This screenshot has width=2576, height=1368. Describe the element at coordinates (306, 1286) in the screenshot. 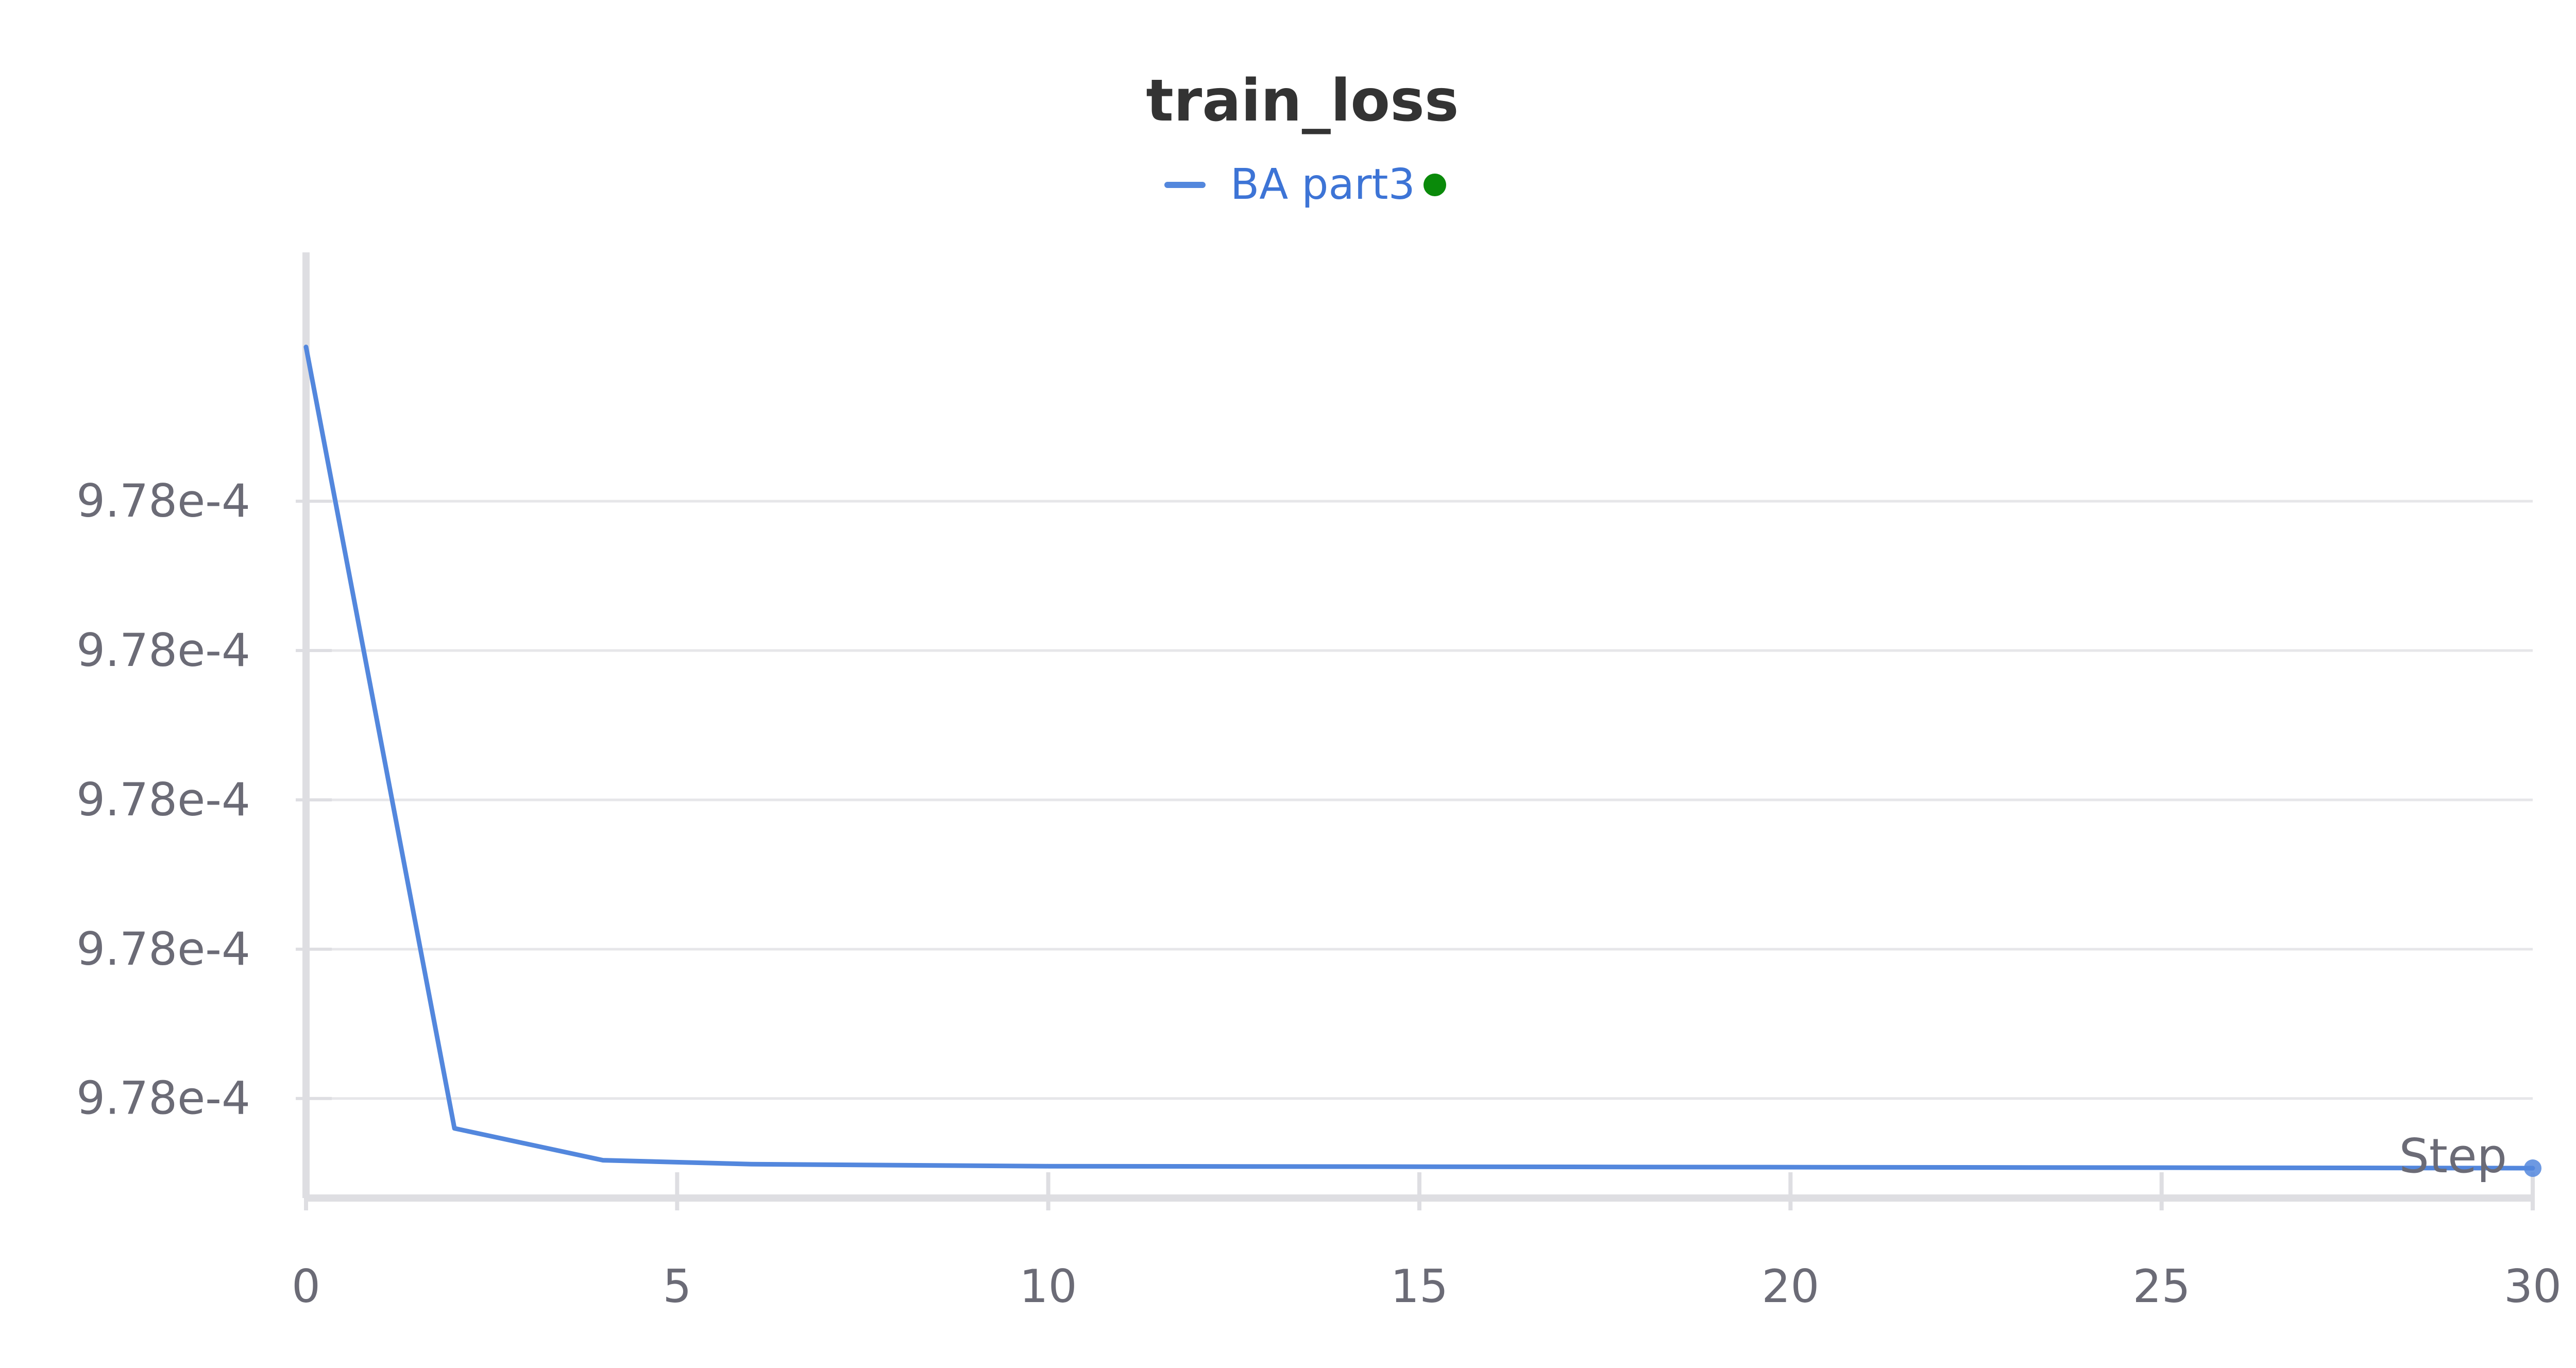

I see `x-tick-label: 0` at that location.